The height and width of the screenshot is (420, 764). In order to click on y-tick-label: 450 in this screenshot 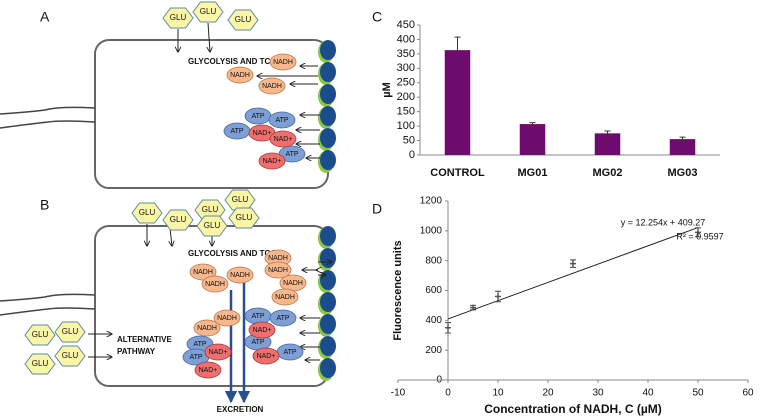, I will do `click(406, 25)`.